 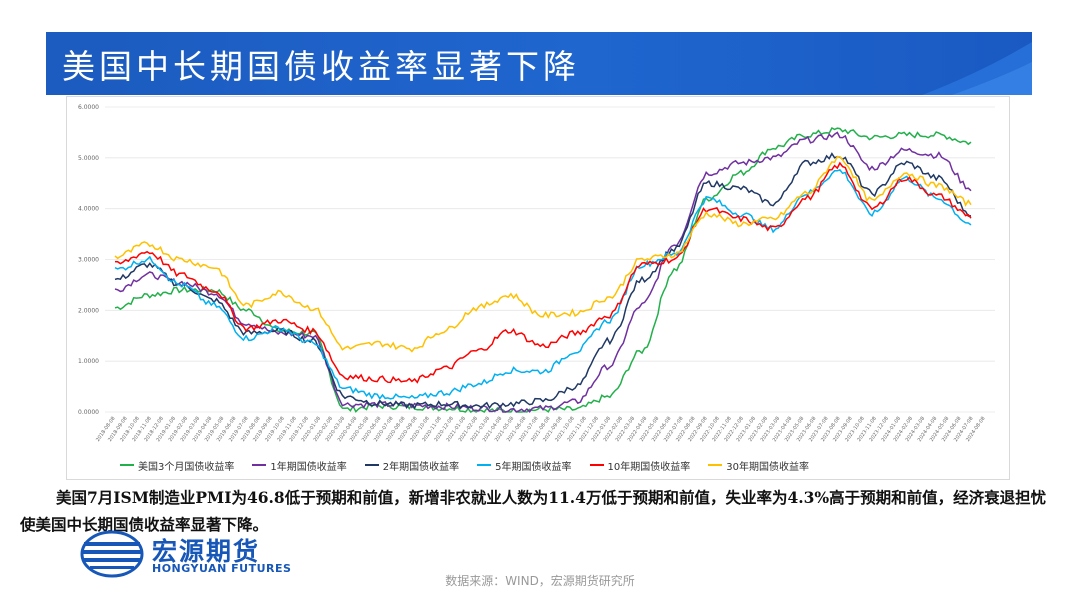 What do you see at coordinates (321, 66) in the screenshot?
I see `page-title: 美国中长期国债收益率显著下降` at bounding box center [321, 66].